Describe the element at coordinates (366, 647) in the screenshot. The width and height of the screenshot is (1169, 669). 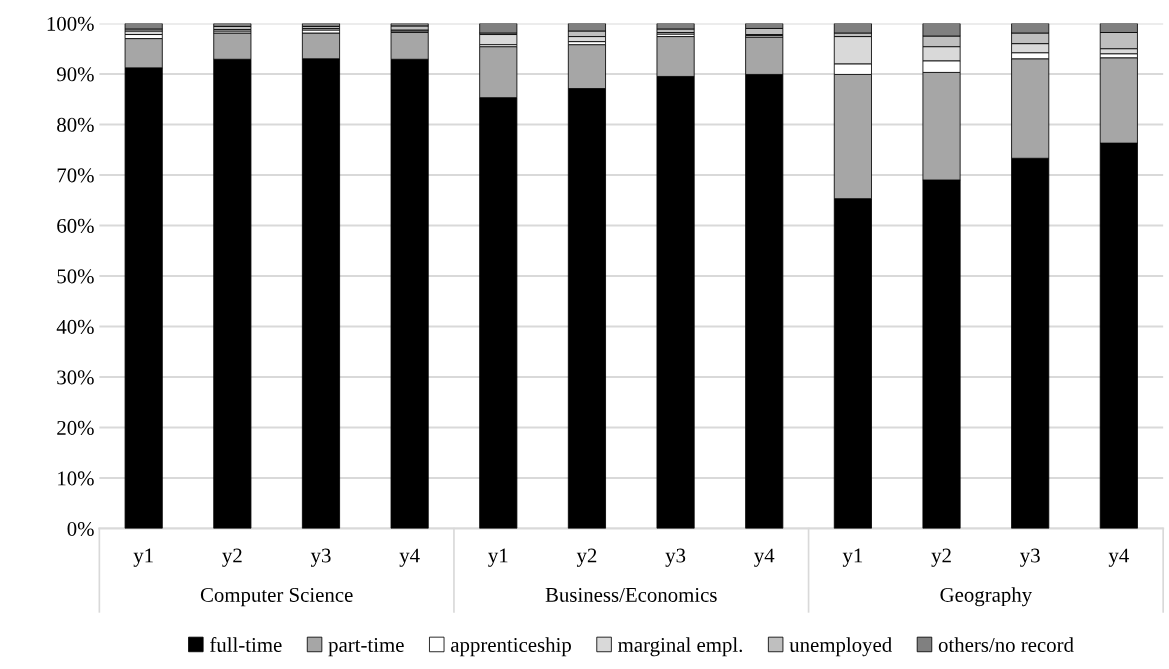
I see `legend-label: part-time` at that location.